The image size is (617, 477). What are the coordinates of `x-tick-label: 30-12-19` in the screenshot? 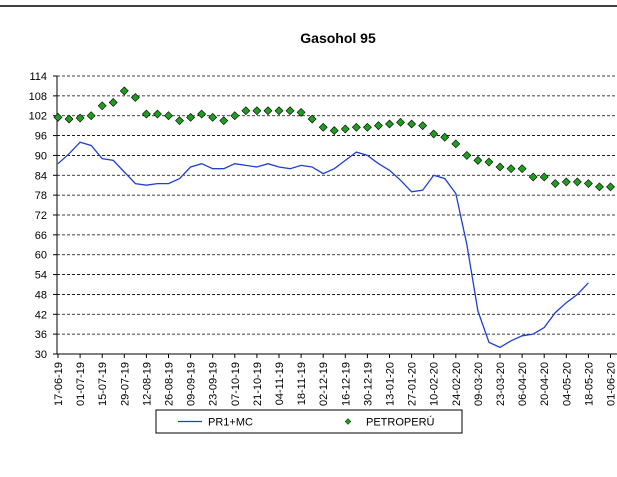 It's located at (368, 384).